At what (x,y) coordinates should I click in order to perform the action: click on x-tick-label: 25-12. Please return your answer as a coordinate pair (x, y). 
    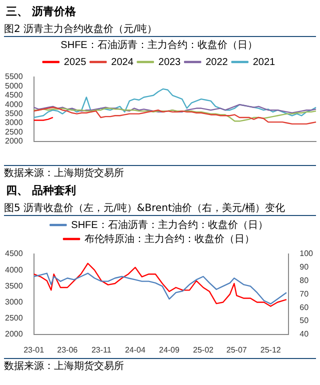
    Looking at the image, I should click on (271, 349).